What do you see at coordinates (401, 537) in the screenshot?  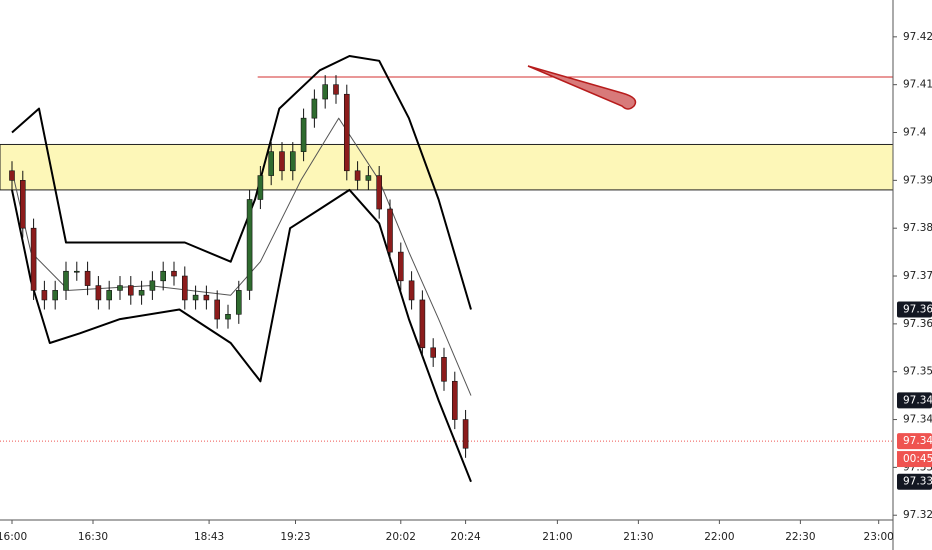 I see `x-tick-label: 20:02` at bounding box center [401, 537].